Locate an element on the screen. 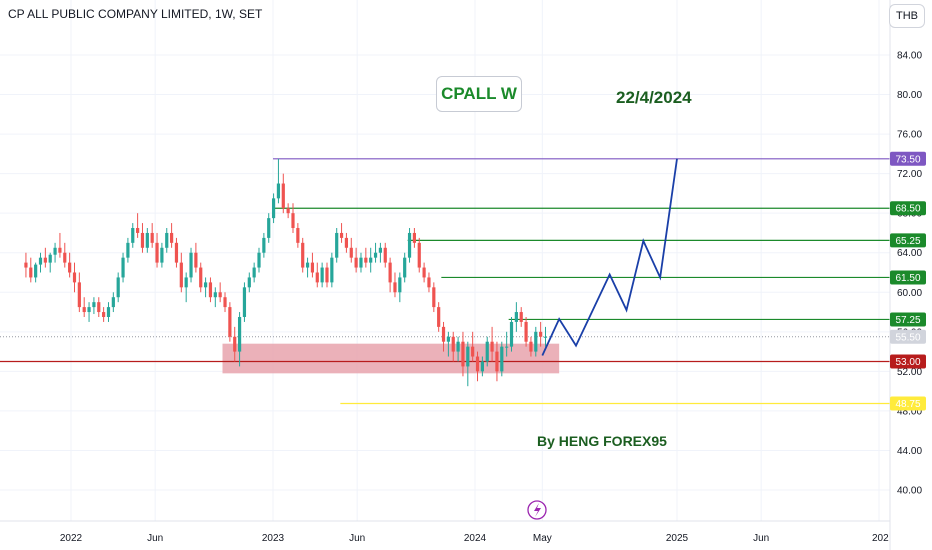 The image size is (932, 550). support-zone is located at coordinates (391, 358).